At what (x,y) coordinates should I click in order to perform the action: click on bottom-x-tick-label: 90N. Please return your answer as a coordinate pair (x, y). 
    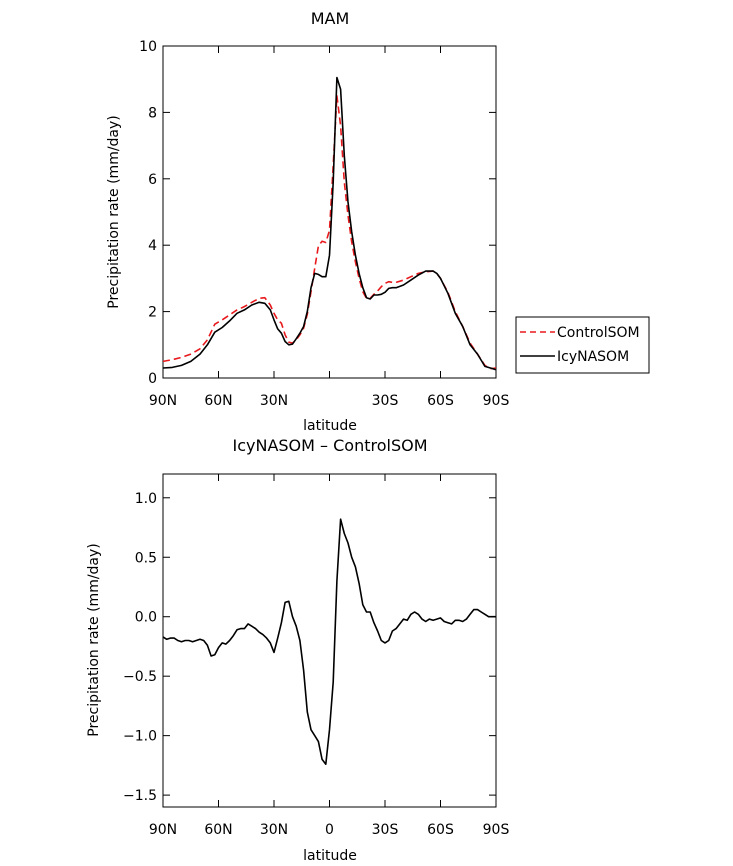
    Looking at the image, I should click on (163, 830).